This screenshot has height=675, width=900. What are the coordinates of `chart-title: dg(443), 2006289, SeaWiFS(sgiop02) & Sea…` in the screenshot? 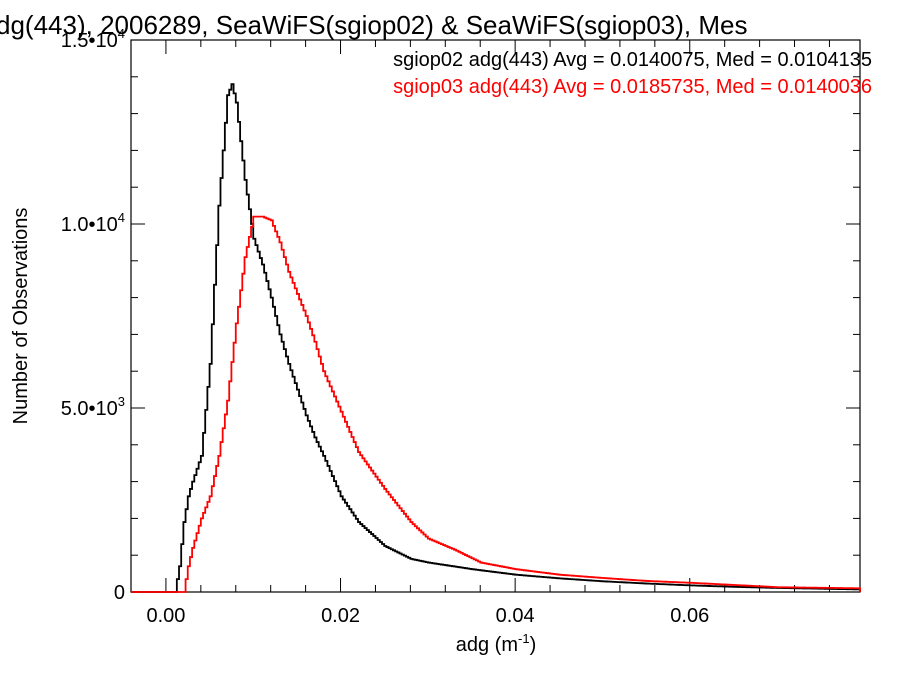 It's located at (373, 25).